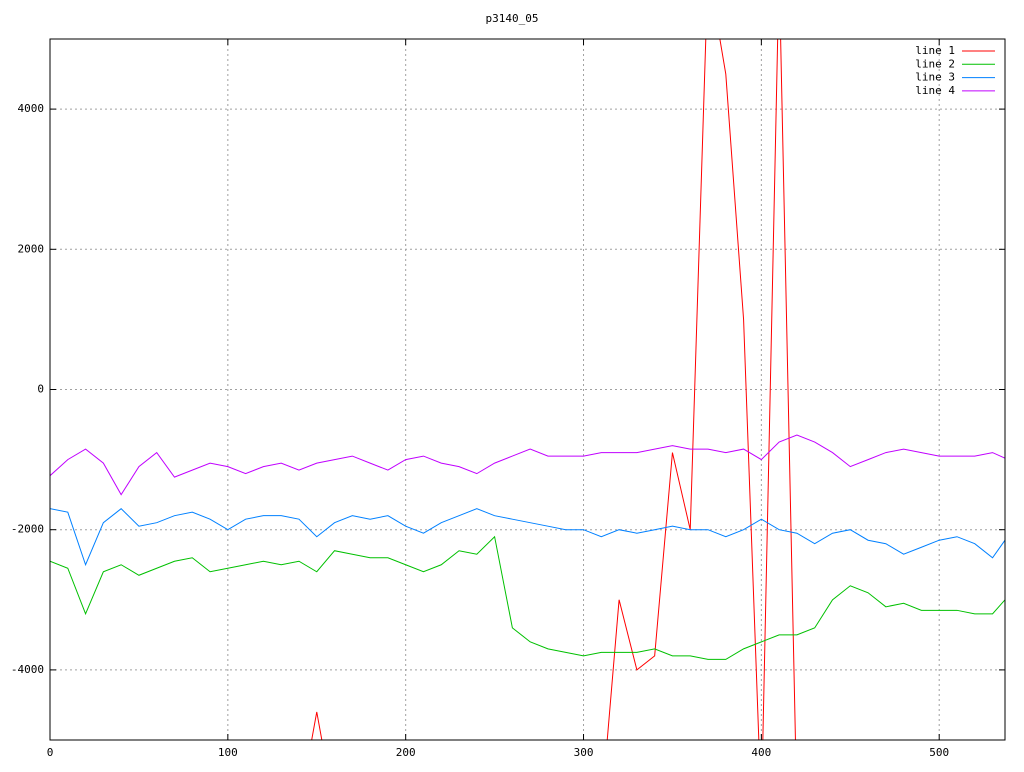 Image resolution: width=1024 pixels, height=772 pixels. I want to click on legend-label: line 3, so click(935, 77).